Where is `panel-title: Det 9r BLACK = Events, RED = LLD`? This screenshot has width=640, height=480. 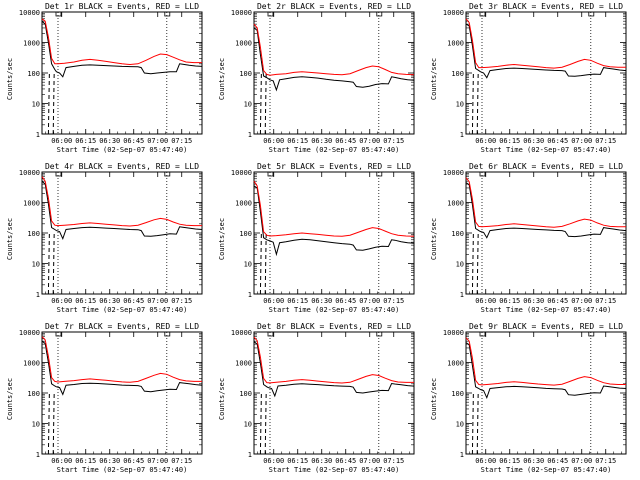
panel-title: Det 9r BLACK = Events, RED = LLD is located at coordinates (546, 326).